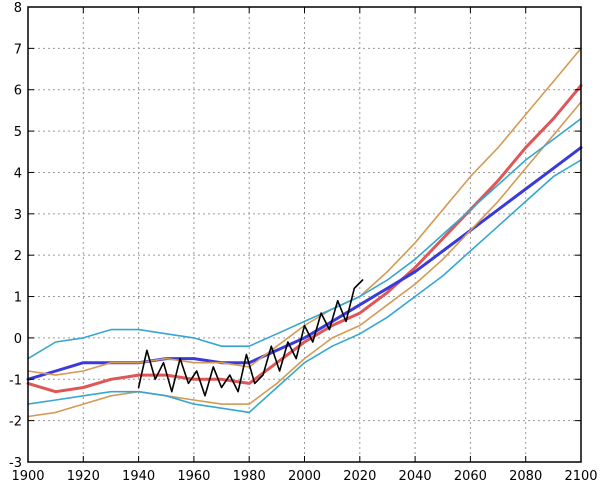 This screenshot has height=496, width=609. Describe the element at coordinates (15, 380) in the screenshot. I see `y-tick-label: -1` at that location.